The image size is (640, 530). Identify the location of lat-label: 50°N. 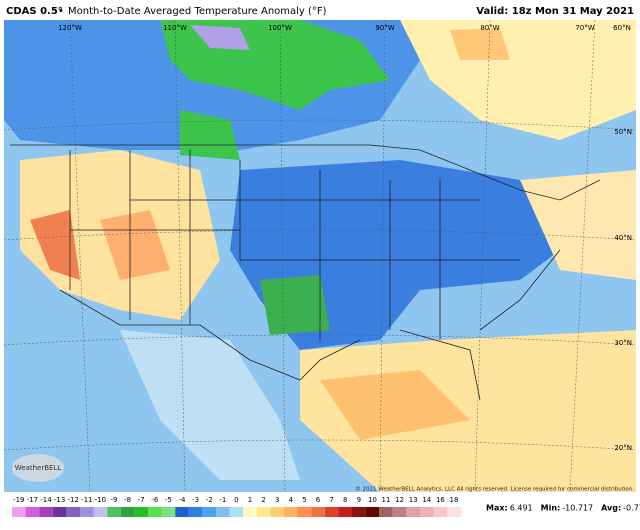
(623, 132).